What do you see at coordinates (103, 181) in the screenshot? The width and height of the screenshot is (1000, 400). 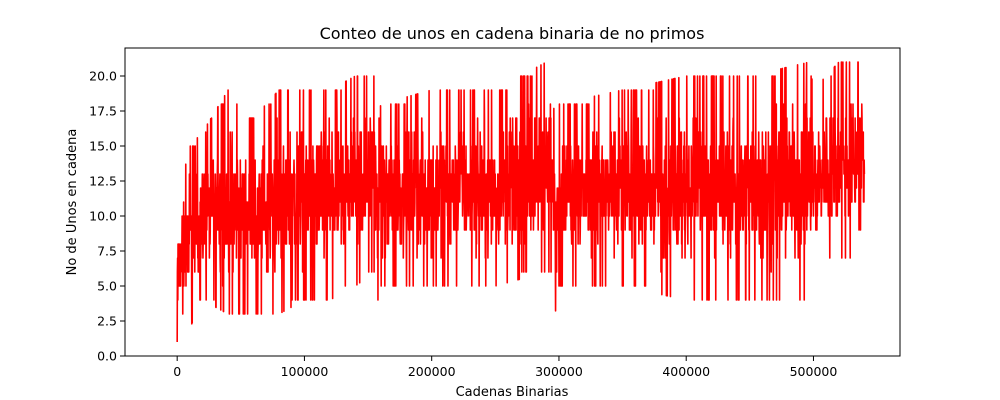 I see `y-tick-label: 12.5` at bounding box center [103, 181].